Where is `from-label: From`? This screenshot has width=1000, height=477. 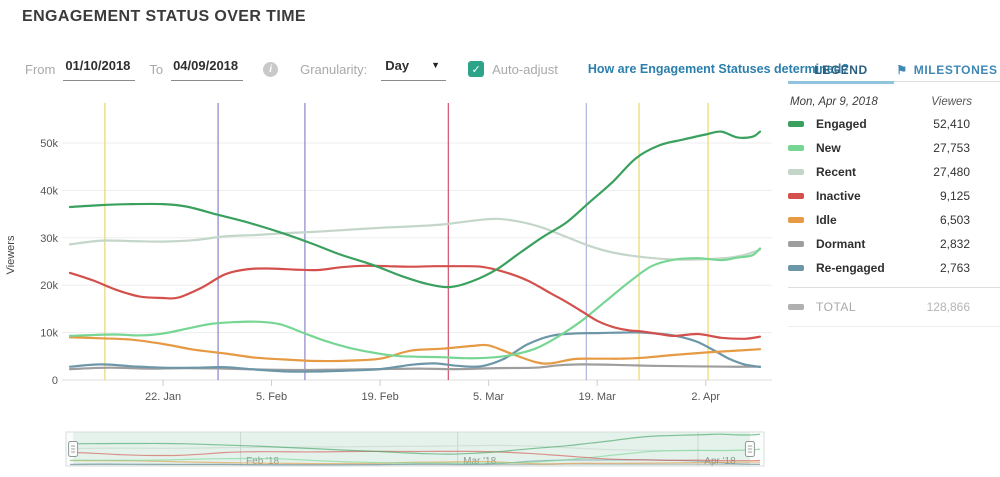
from-label: From is located at coordinates (40, 69).